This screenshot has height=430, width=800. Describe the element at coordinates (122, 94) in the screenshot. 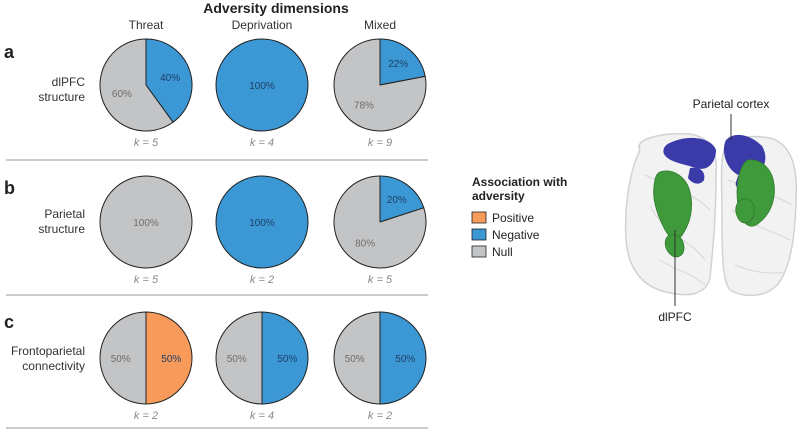

I see `pie-slice-label: 60%` at that location.